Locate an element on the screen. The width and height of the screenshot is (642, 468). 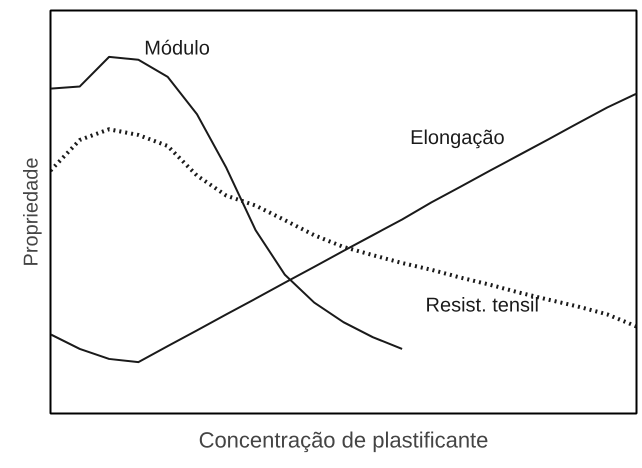
series-label: Resist. tensil is located at coordinates (482, 305).